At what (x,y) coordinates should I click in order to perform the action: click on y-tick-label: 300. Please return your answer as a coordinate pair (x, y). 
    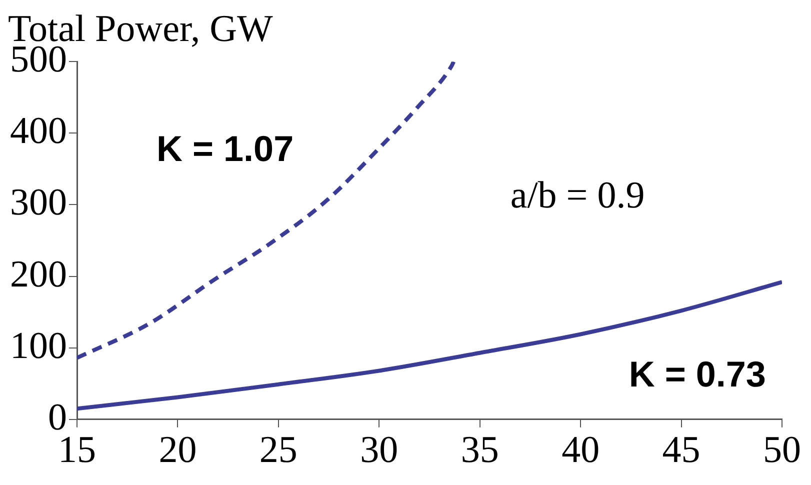
    Looking at the image, I should click on (38, 203).